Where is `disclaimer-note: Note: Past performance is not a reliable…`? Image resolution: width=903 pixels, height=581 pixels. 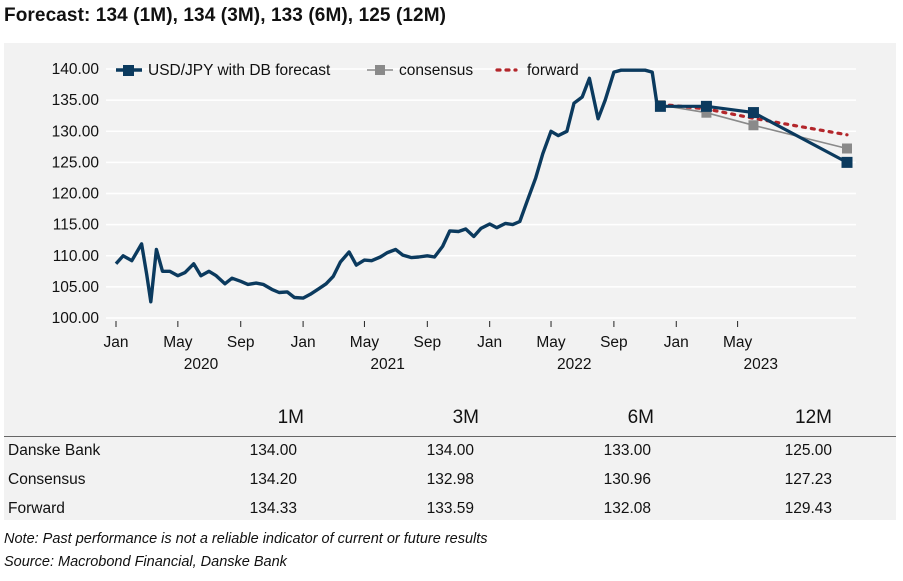
disclaimer-note: Note: Past performance is not a reliable… is located at coordinates (246, 539).